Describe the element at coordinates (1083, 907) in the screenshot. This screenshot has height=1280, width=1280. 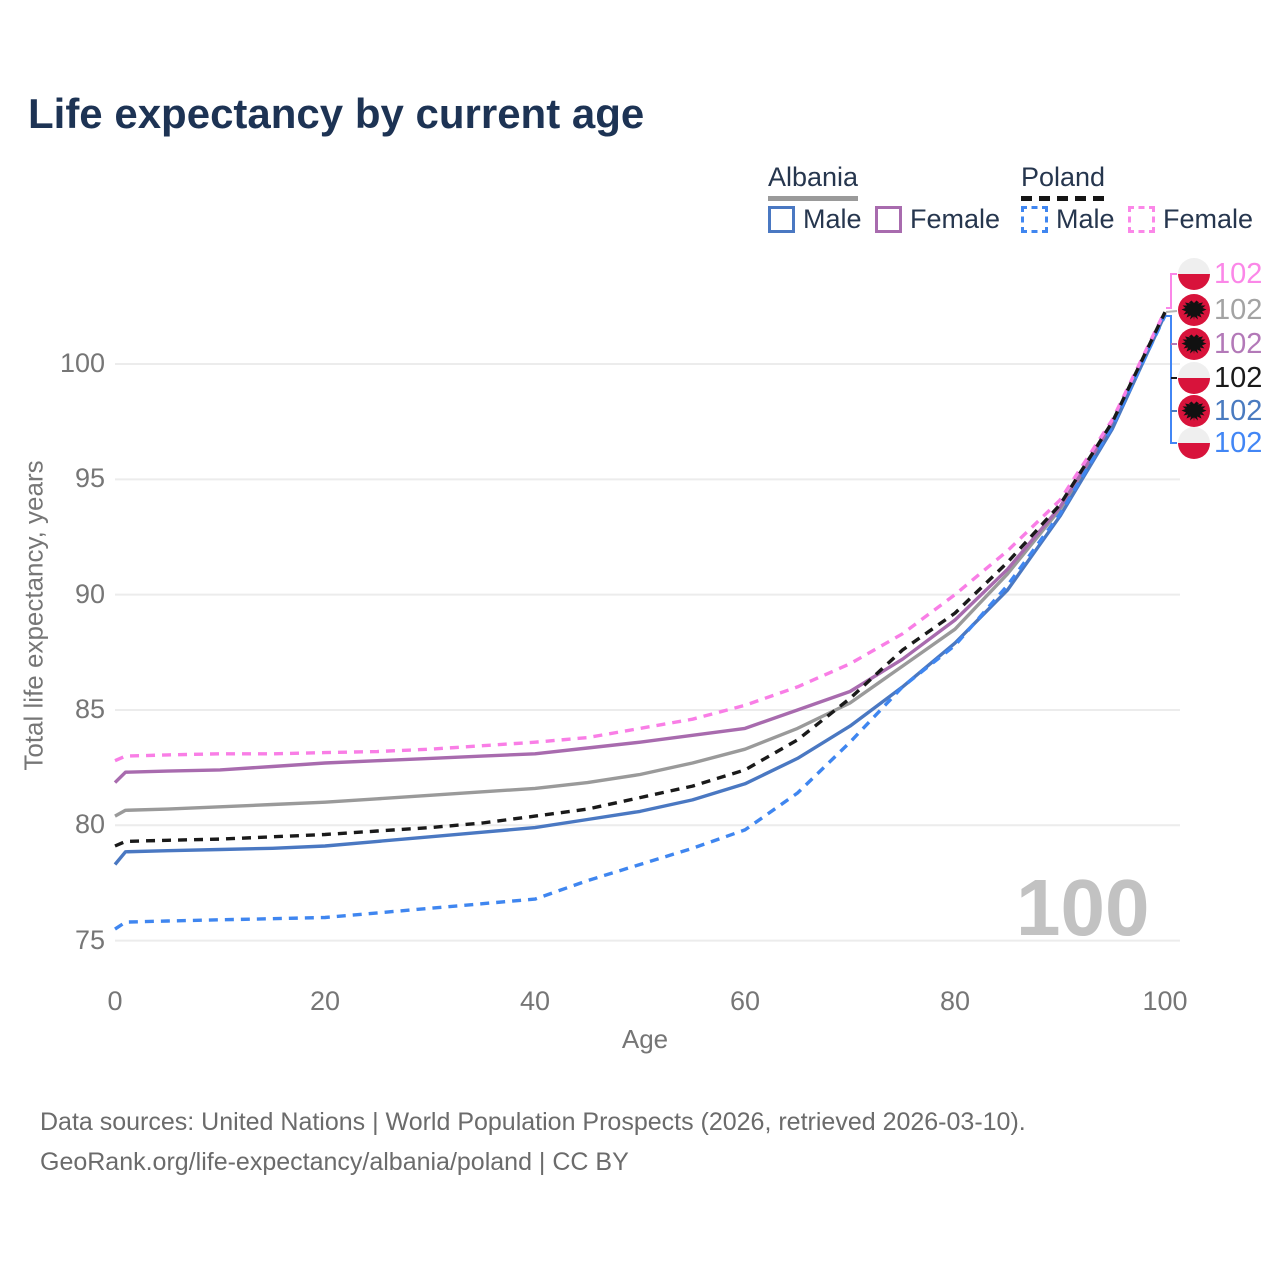
I see `hover-age-watermark: 100` at that location.